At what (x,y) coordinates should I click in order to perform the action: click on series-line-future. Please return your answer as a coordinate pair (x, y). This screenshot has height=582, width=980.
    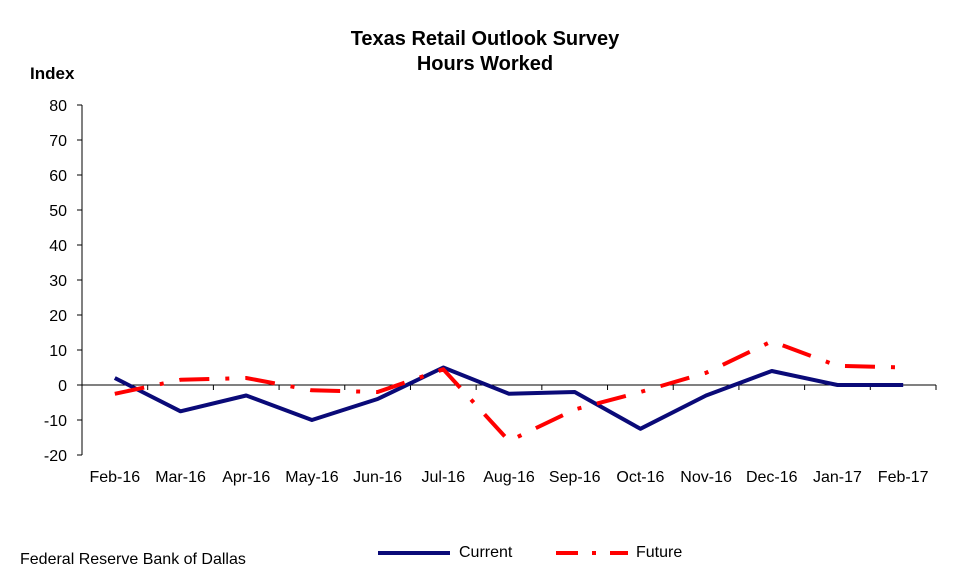
    Looking at the image, I should click on (509, 391).